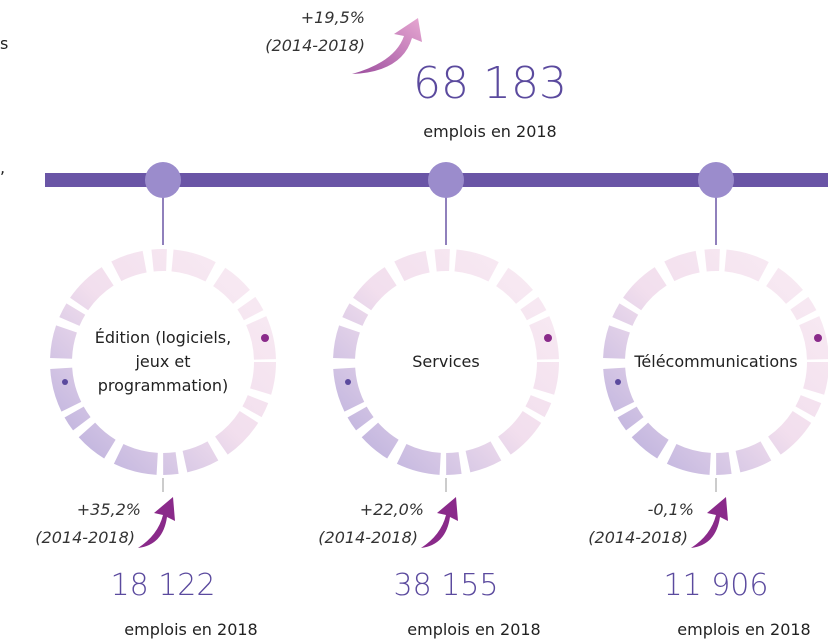 This screenshot has width=828, height=641. Describe the element at coordinates (670, 509) in the screenshot. I see `sector-change: -0,1%` at that location.